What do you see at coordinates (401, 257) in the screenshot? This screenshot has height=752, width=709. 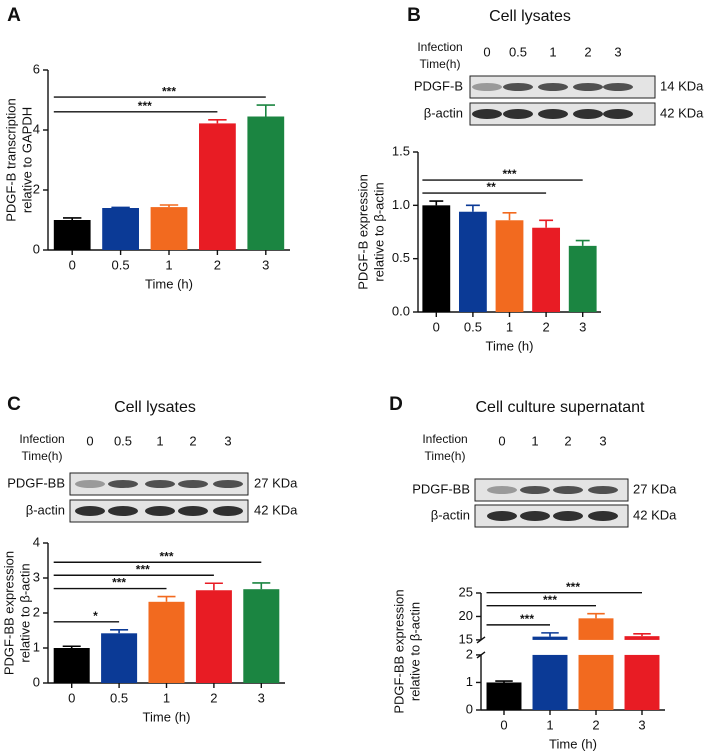 I see `y-tick-label: 0.5` at bounding box center [401, 257].